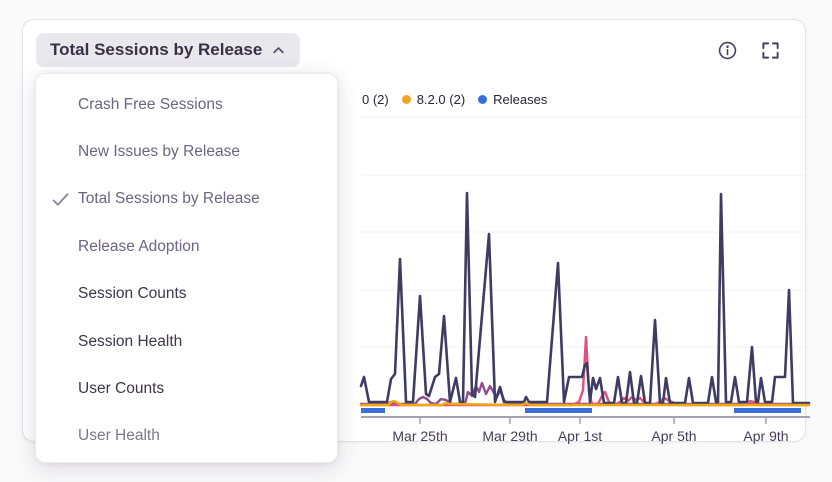 Image resolution: width=832 pixels, height=482 pixels. Describe the element at coordinates (406, 99) in the screenshot. I see `legend-dot-orange-icon` at that location.